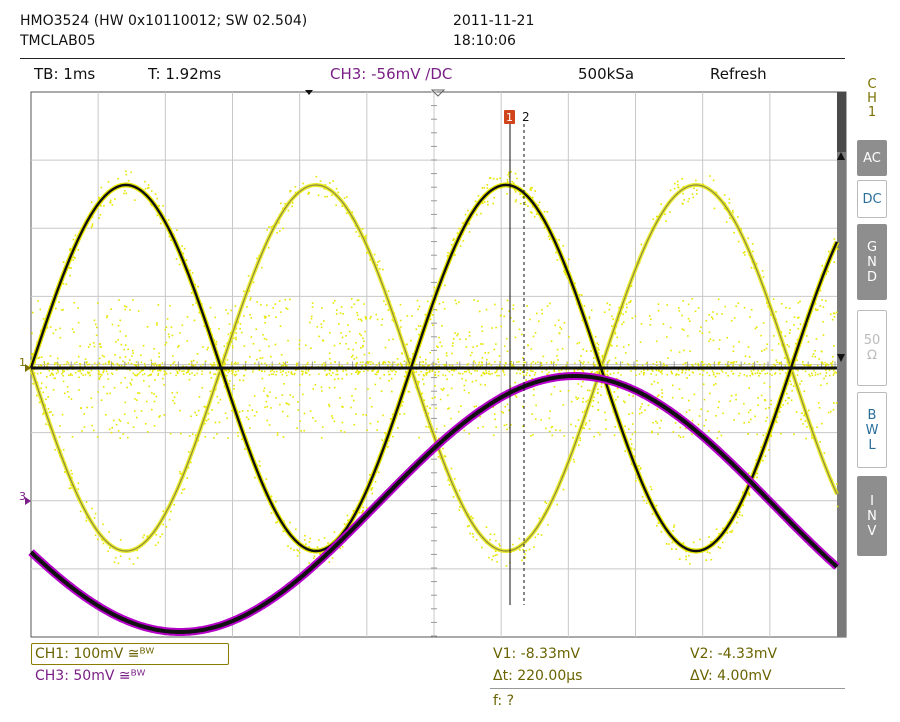 The image size is (900, 722). What do you see at coordinates (90, 676) in the screenshot?
I see `ch3-settings: CH3: 50mV ≅ᴮᵂ` at bounding box center [90, 676].